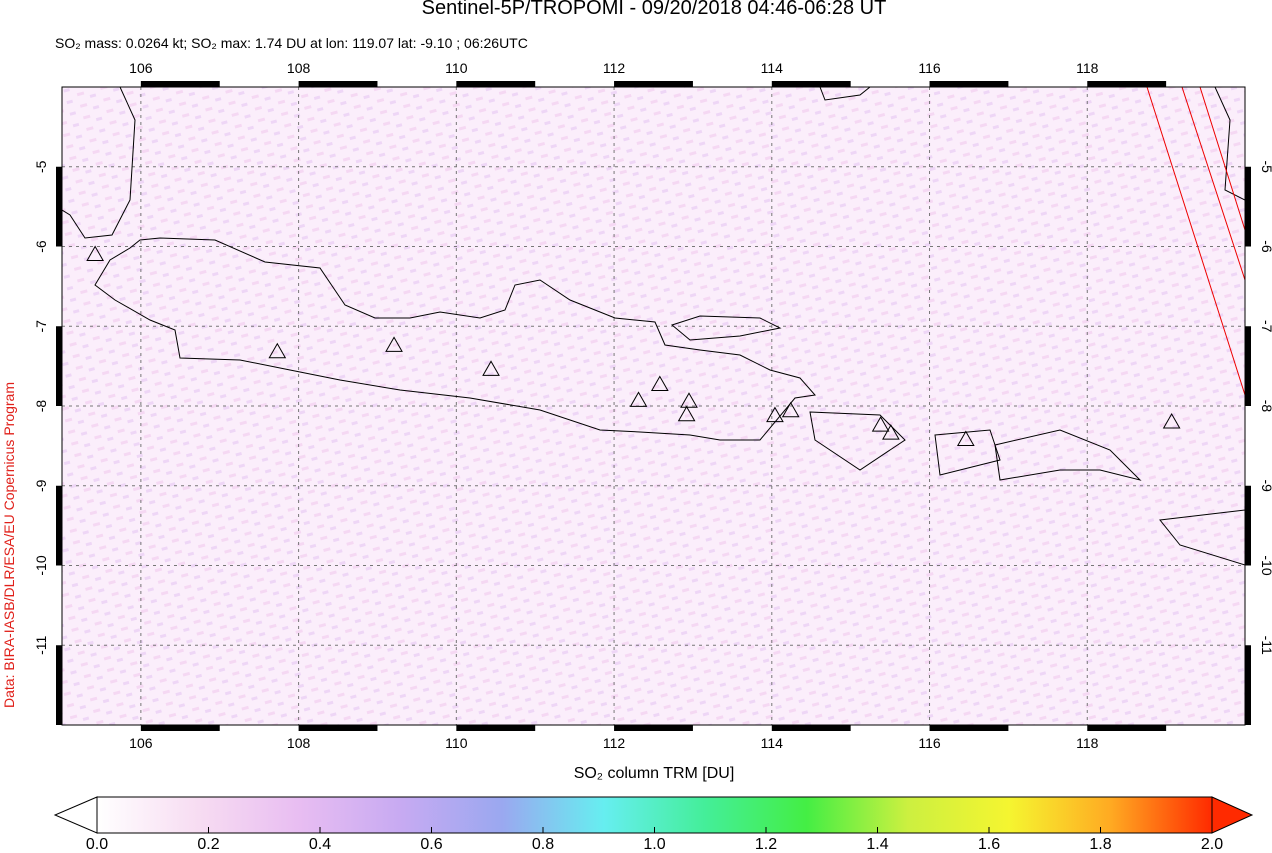  What do you see at coordinates (1202, 537) in the screenshot?
I see `sumba` at bounding box center [1202, 537].